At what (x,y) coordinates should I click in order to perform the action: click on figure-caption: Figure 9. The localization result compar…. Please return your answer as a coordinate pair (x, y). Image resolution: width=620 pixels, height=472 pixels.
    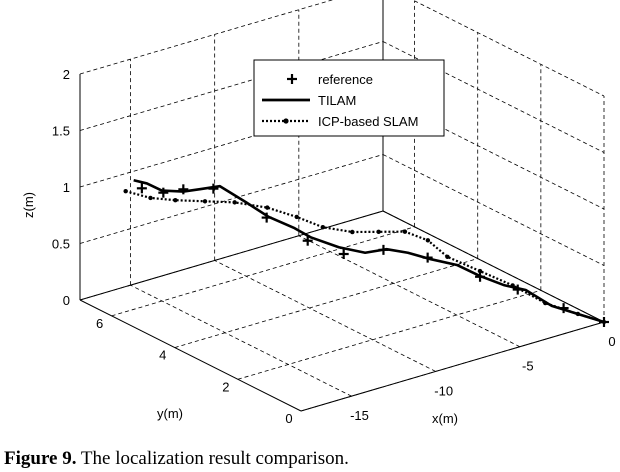
    Looking at the image, I should click on (176, 459).